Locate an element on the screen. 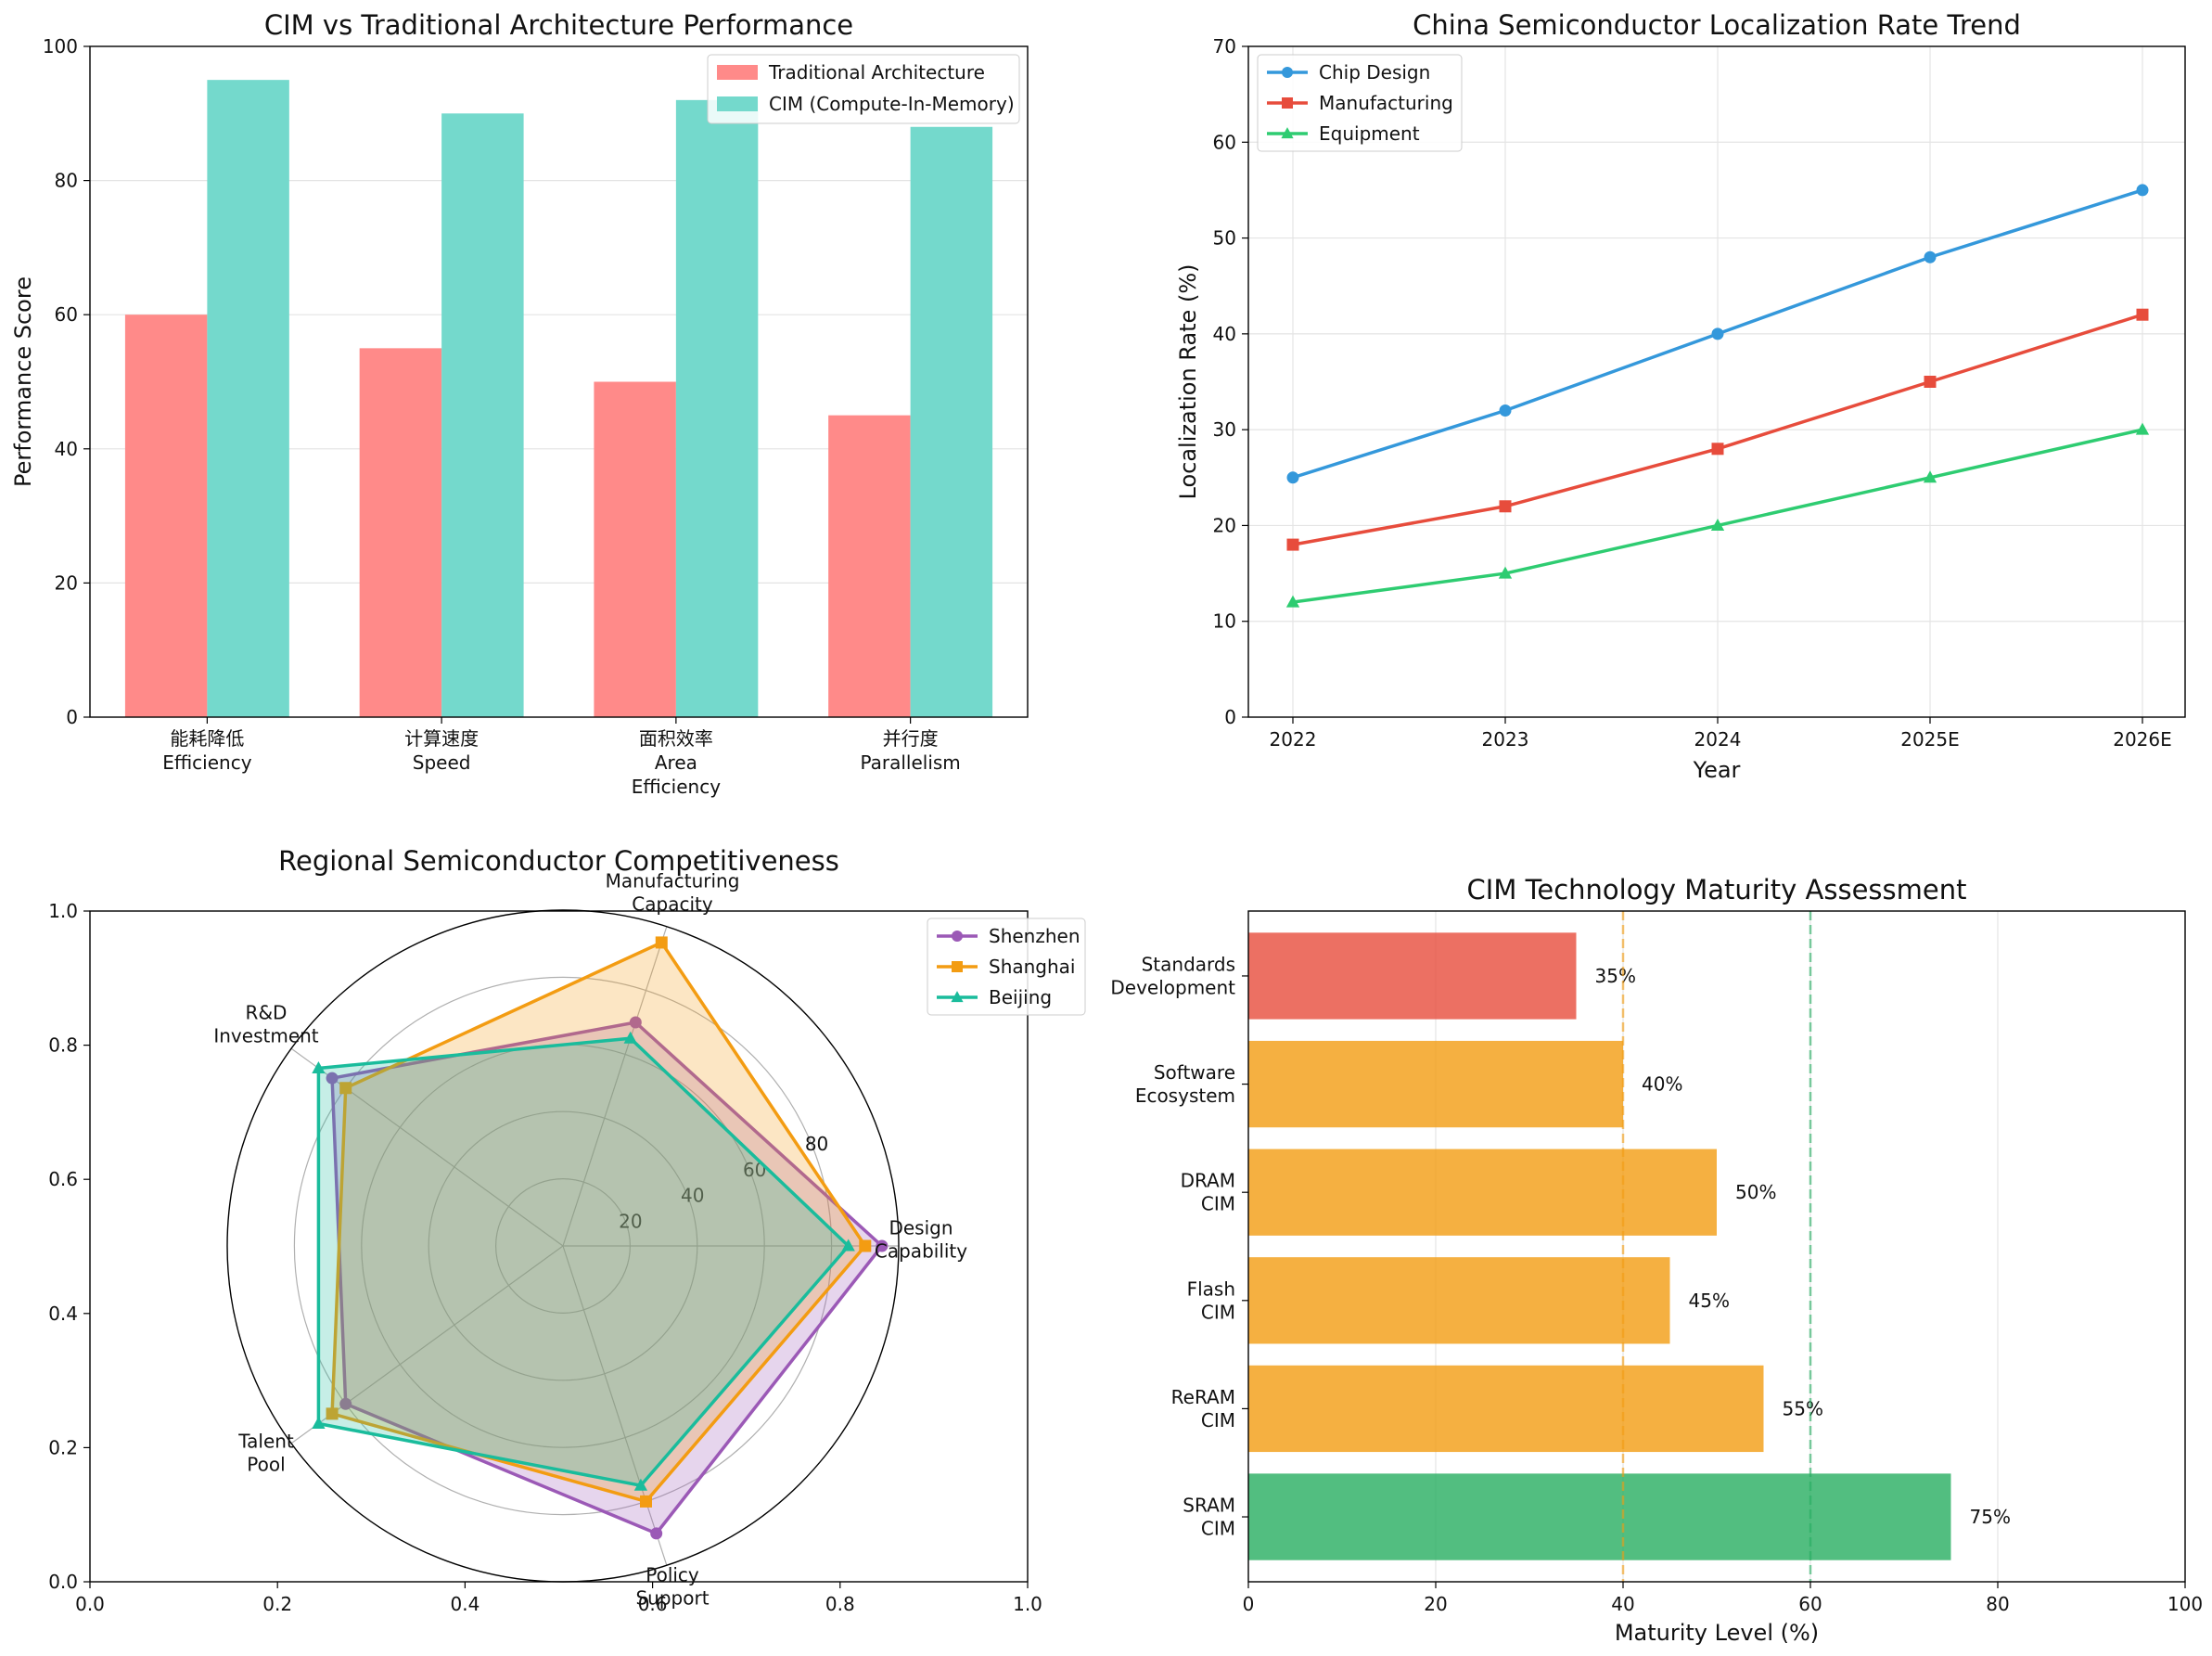 This screenshot has height=1656, width=2212. radar-r-tick-0: 20 is located at coordinates (630, 1221).